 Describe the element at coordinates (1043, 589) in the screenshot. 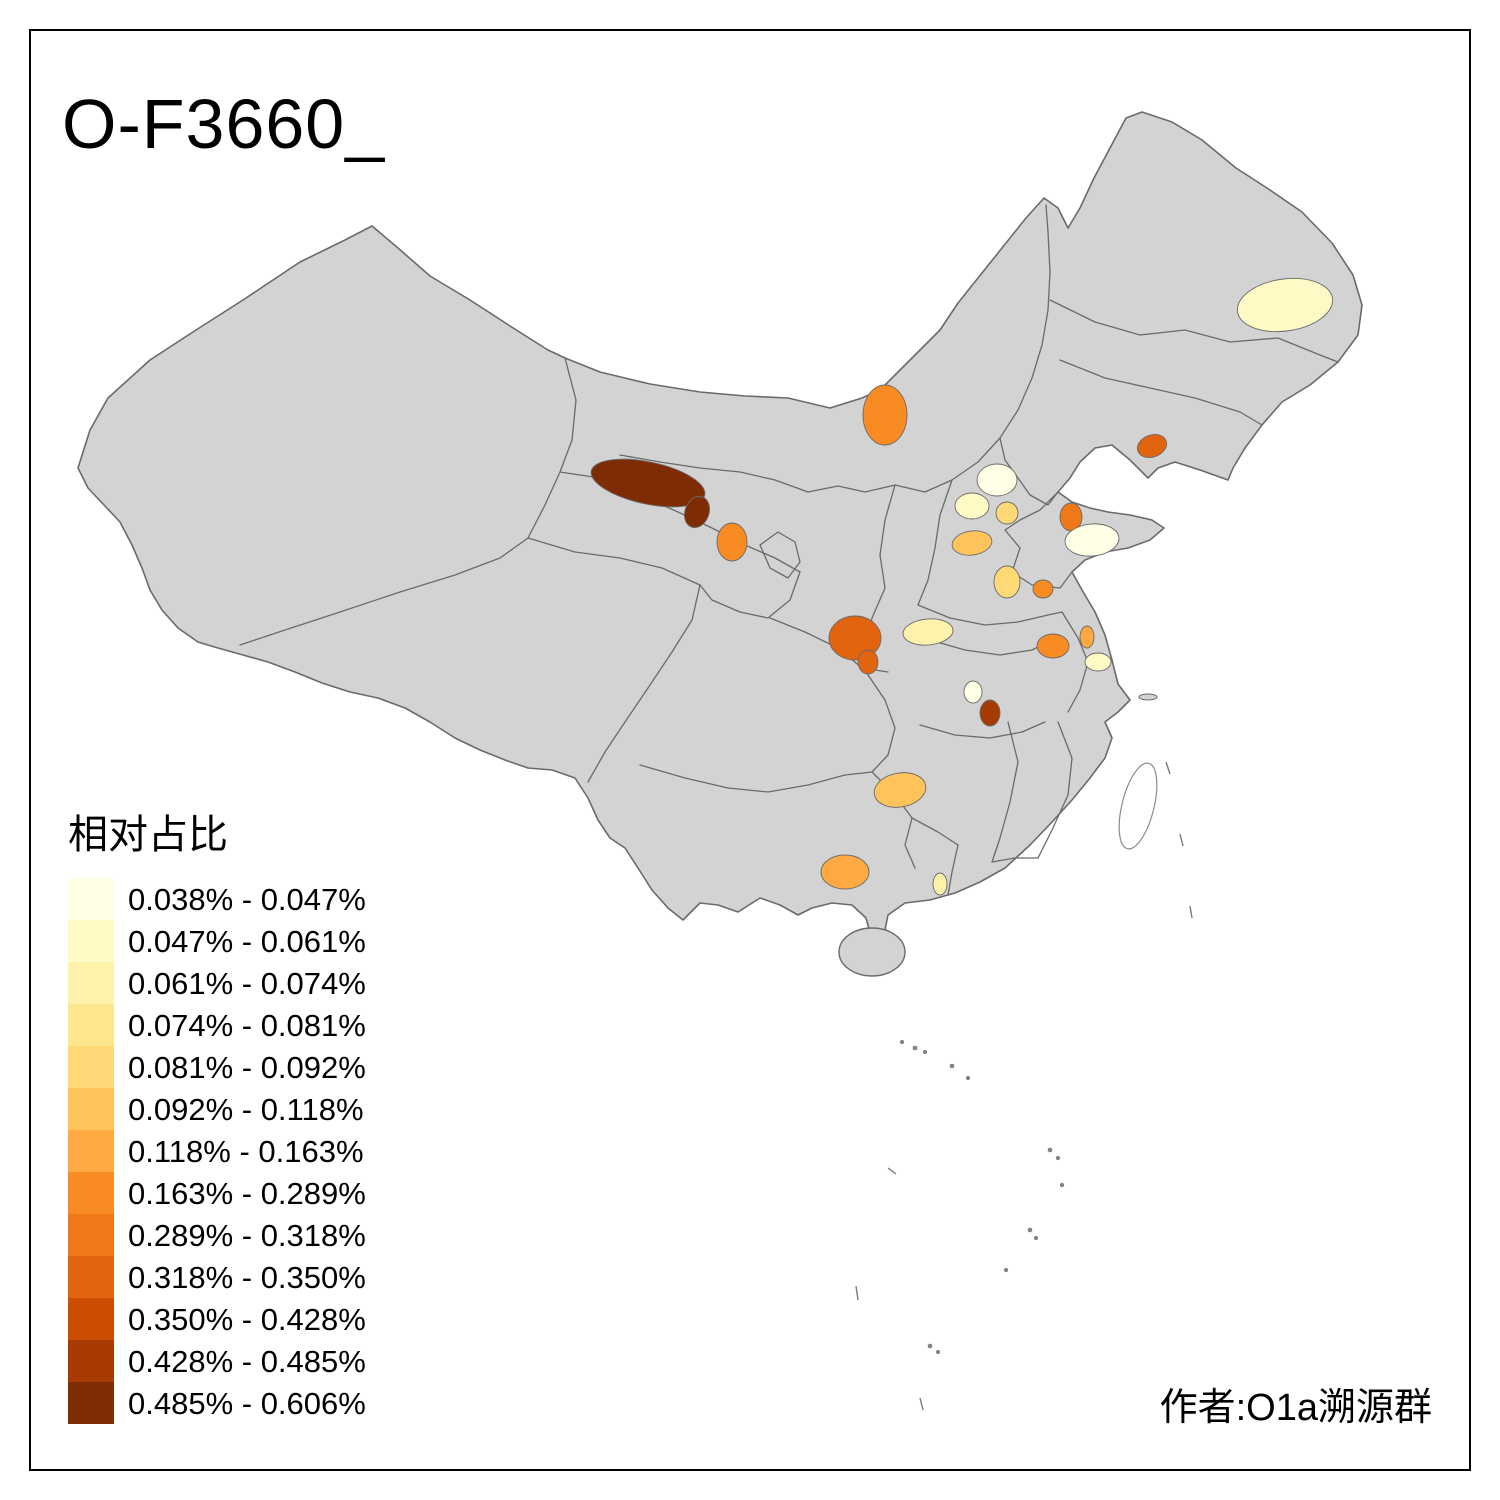

I see `region-henan-orange-small` at that location.